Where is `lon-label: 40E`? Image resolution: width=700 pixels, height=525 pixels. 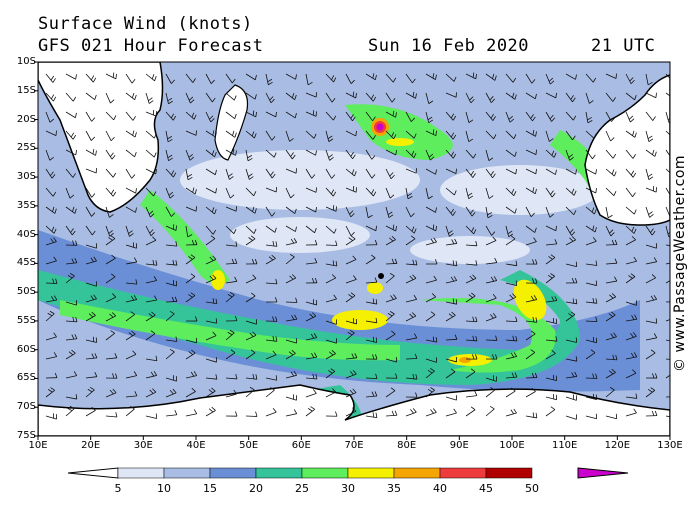 lon-label: 40E is located at coordinates (196, 445).